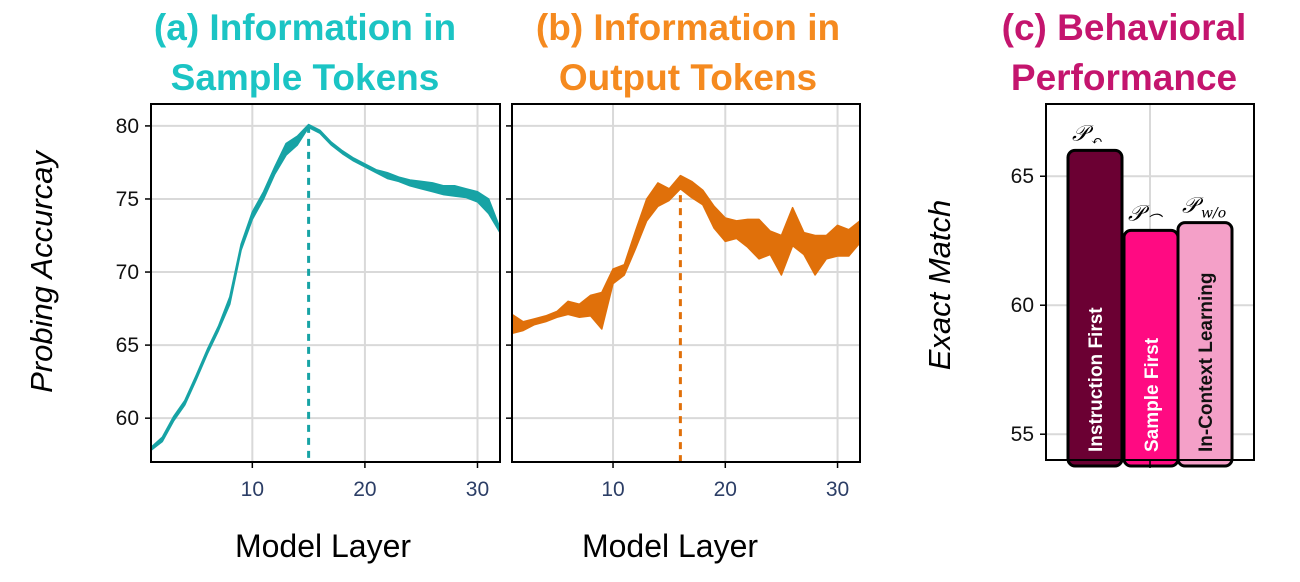 This screenshot has height=582, width=1300. What do you see at coordinates (1150, 282) in the screenshot?
I see `panel-c-frame` at bounding box center [1150, 282].